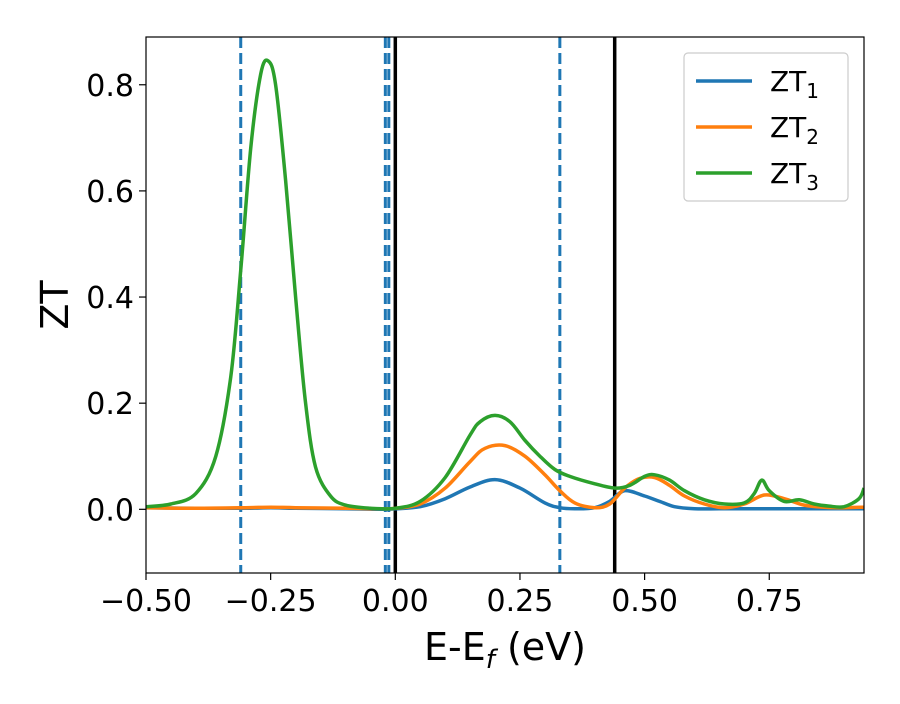 This screenshot has width=900, height=704. What do you see at coordinates (505, 494) in the screenshot?
I see `series-line-zt1` at bounding box center [505, 494].